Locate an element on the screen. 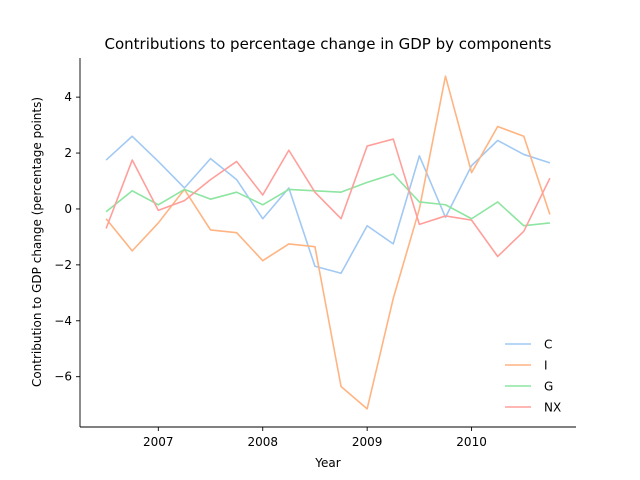 This screenshot has height=480, width=640. series-line-g is located at coordinates (327, 200).